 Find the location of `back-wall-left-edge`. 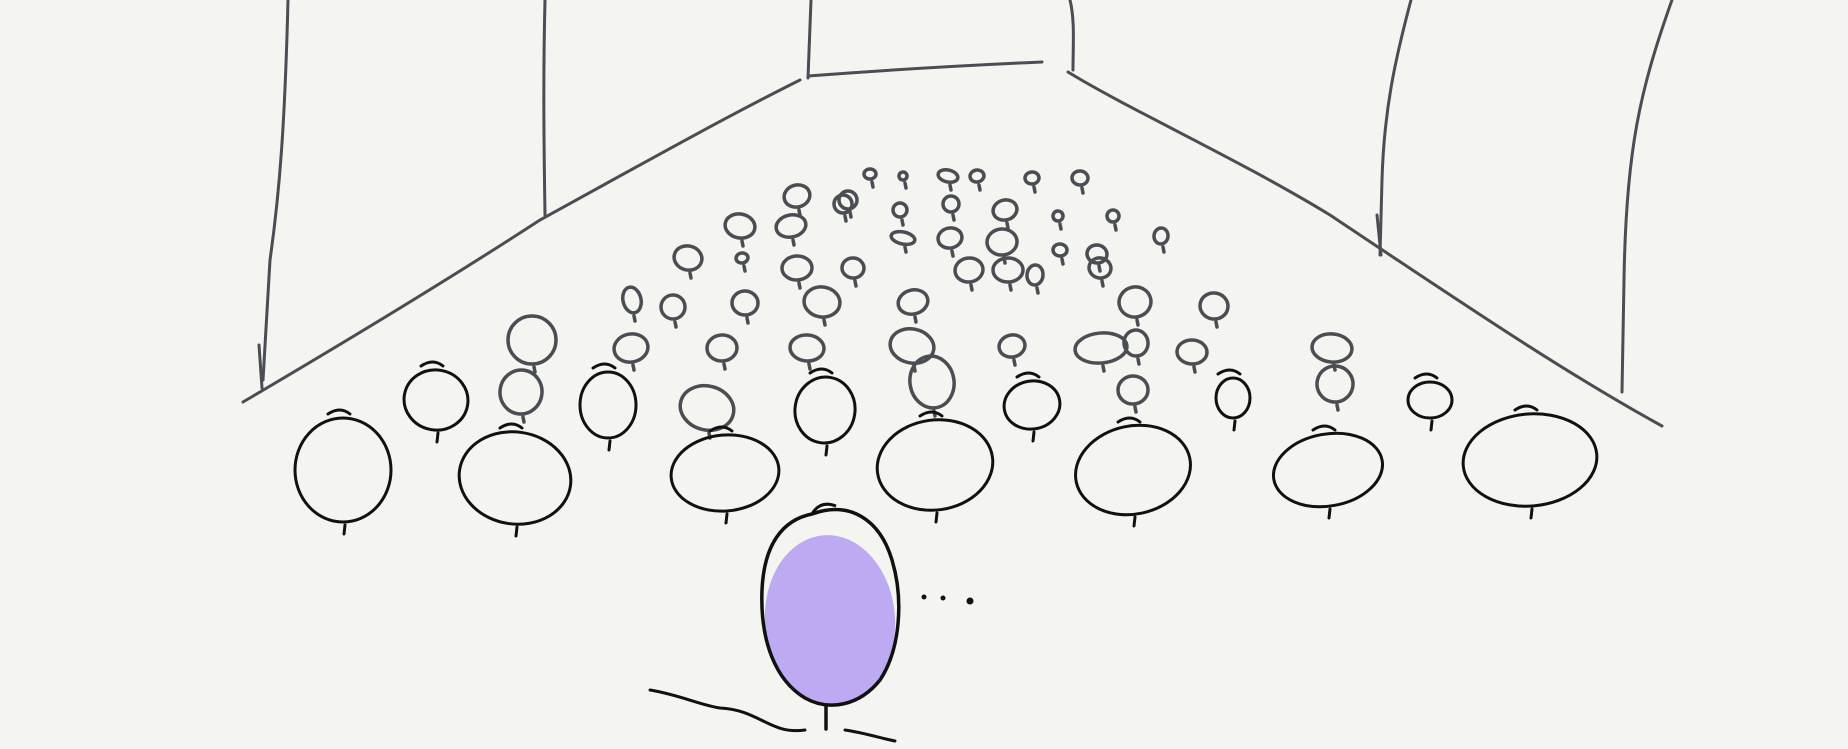

back-wall-left-edge is located at coordinates (809, 40).